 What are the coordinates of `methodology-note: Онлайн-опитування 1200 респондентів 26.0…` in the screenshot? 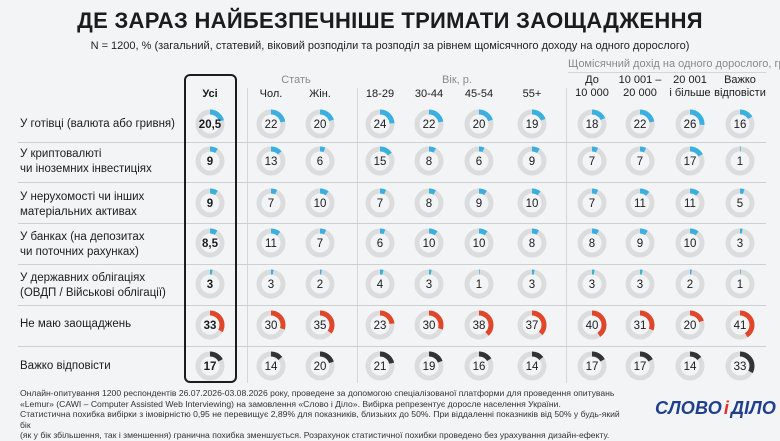 It's located at (320, 414).